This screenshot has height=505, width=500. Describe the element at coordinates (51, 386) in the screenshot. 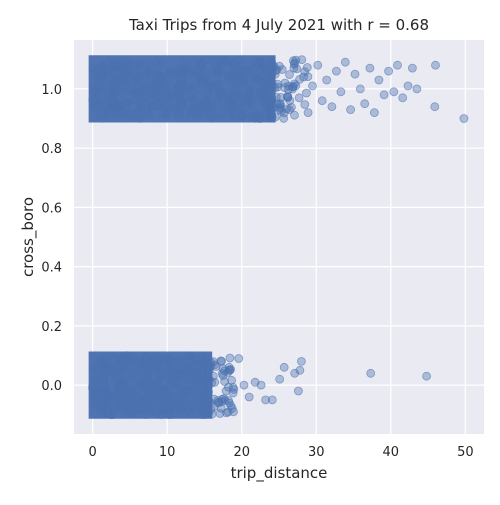

I see `y-tick-label: 0.0` at that location.